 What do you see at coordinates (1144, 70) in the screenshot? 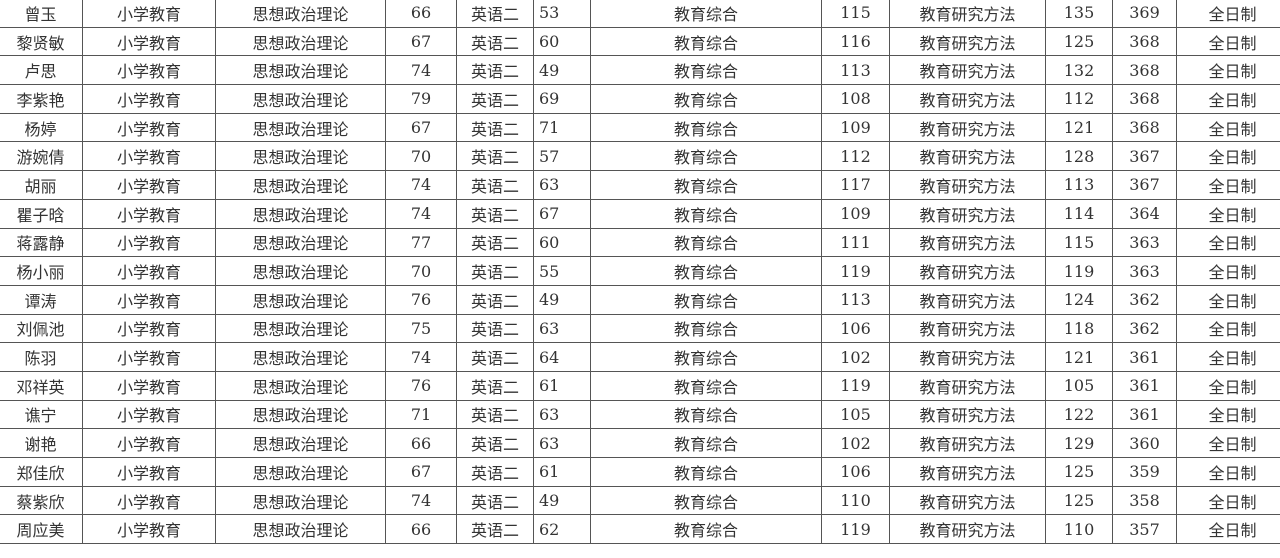
I see `total-score: 368` at bounding box center [1144, 70].